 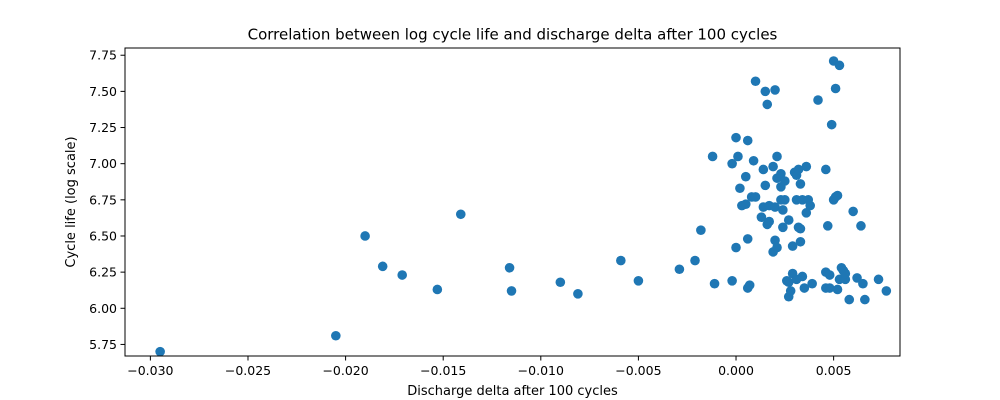 I want to click on x-tick-label-4: −0.010, so click(x=541, y=370).